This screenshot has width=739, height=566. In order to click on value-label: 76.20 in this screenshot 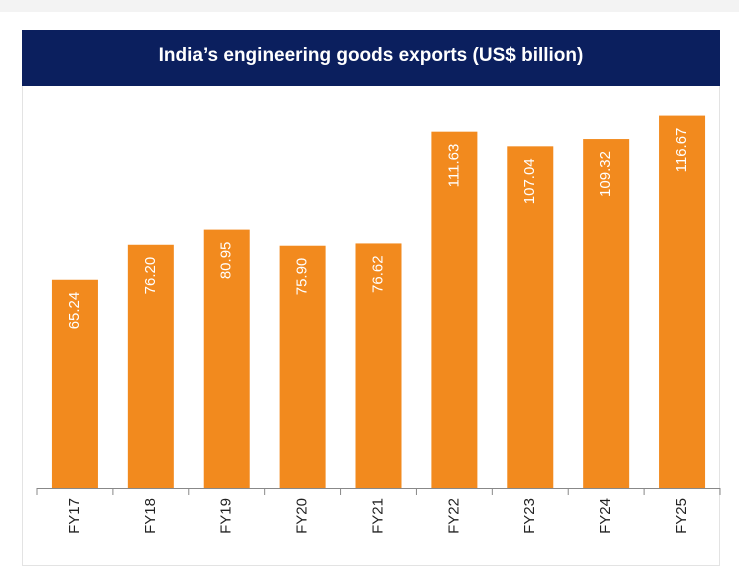, I will do `click(150, 276)`.